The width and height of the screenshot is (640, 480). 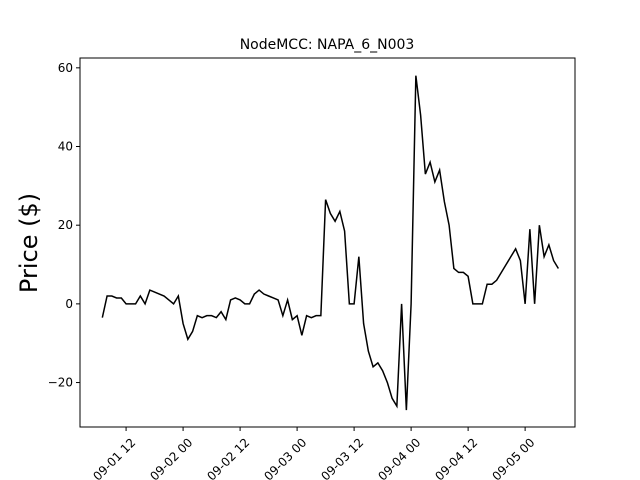 What do you see at coordinates (29, 243) in the screenshot?
I see `y-axis-label: Price ($)` at bounding box center [29, 243].